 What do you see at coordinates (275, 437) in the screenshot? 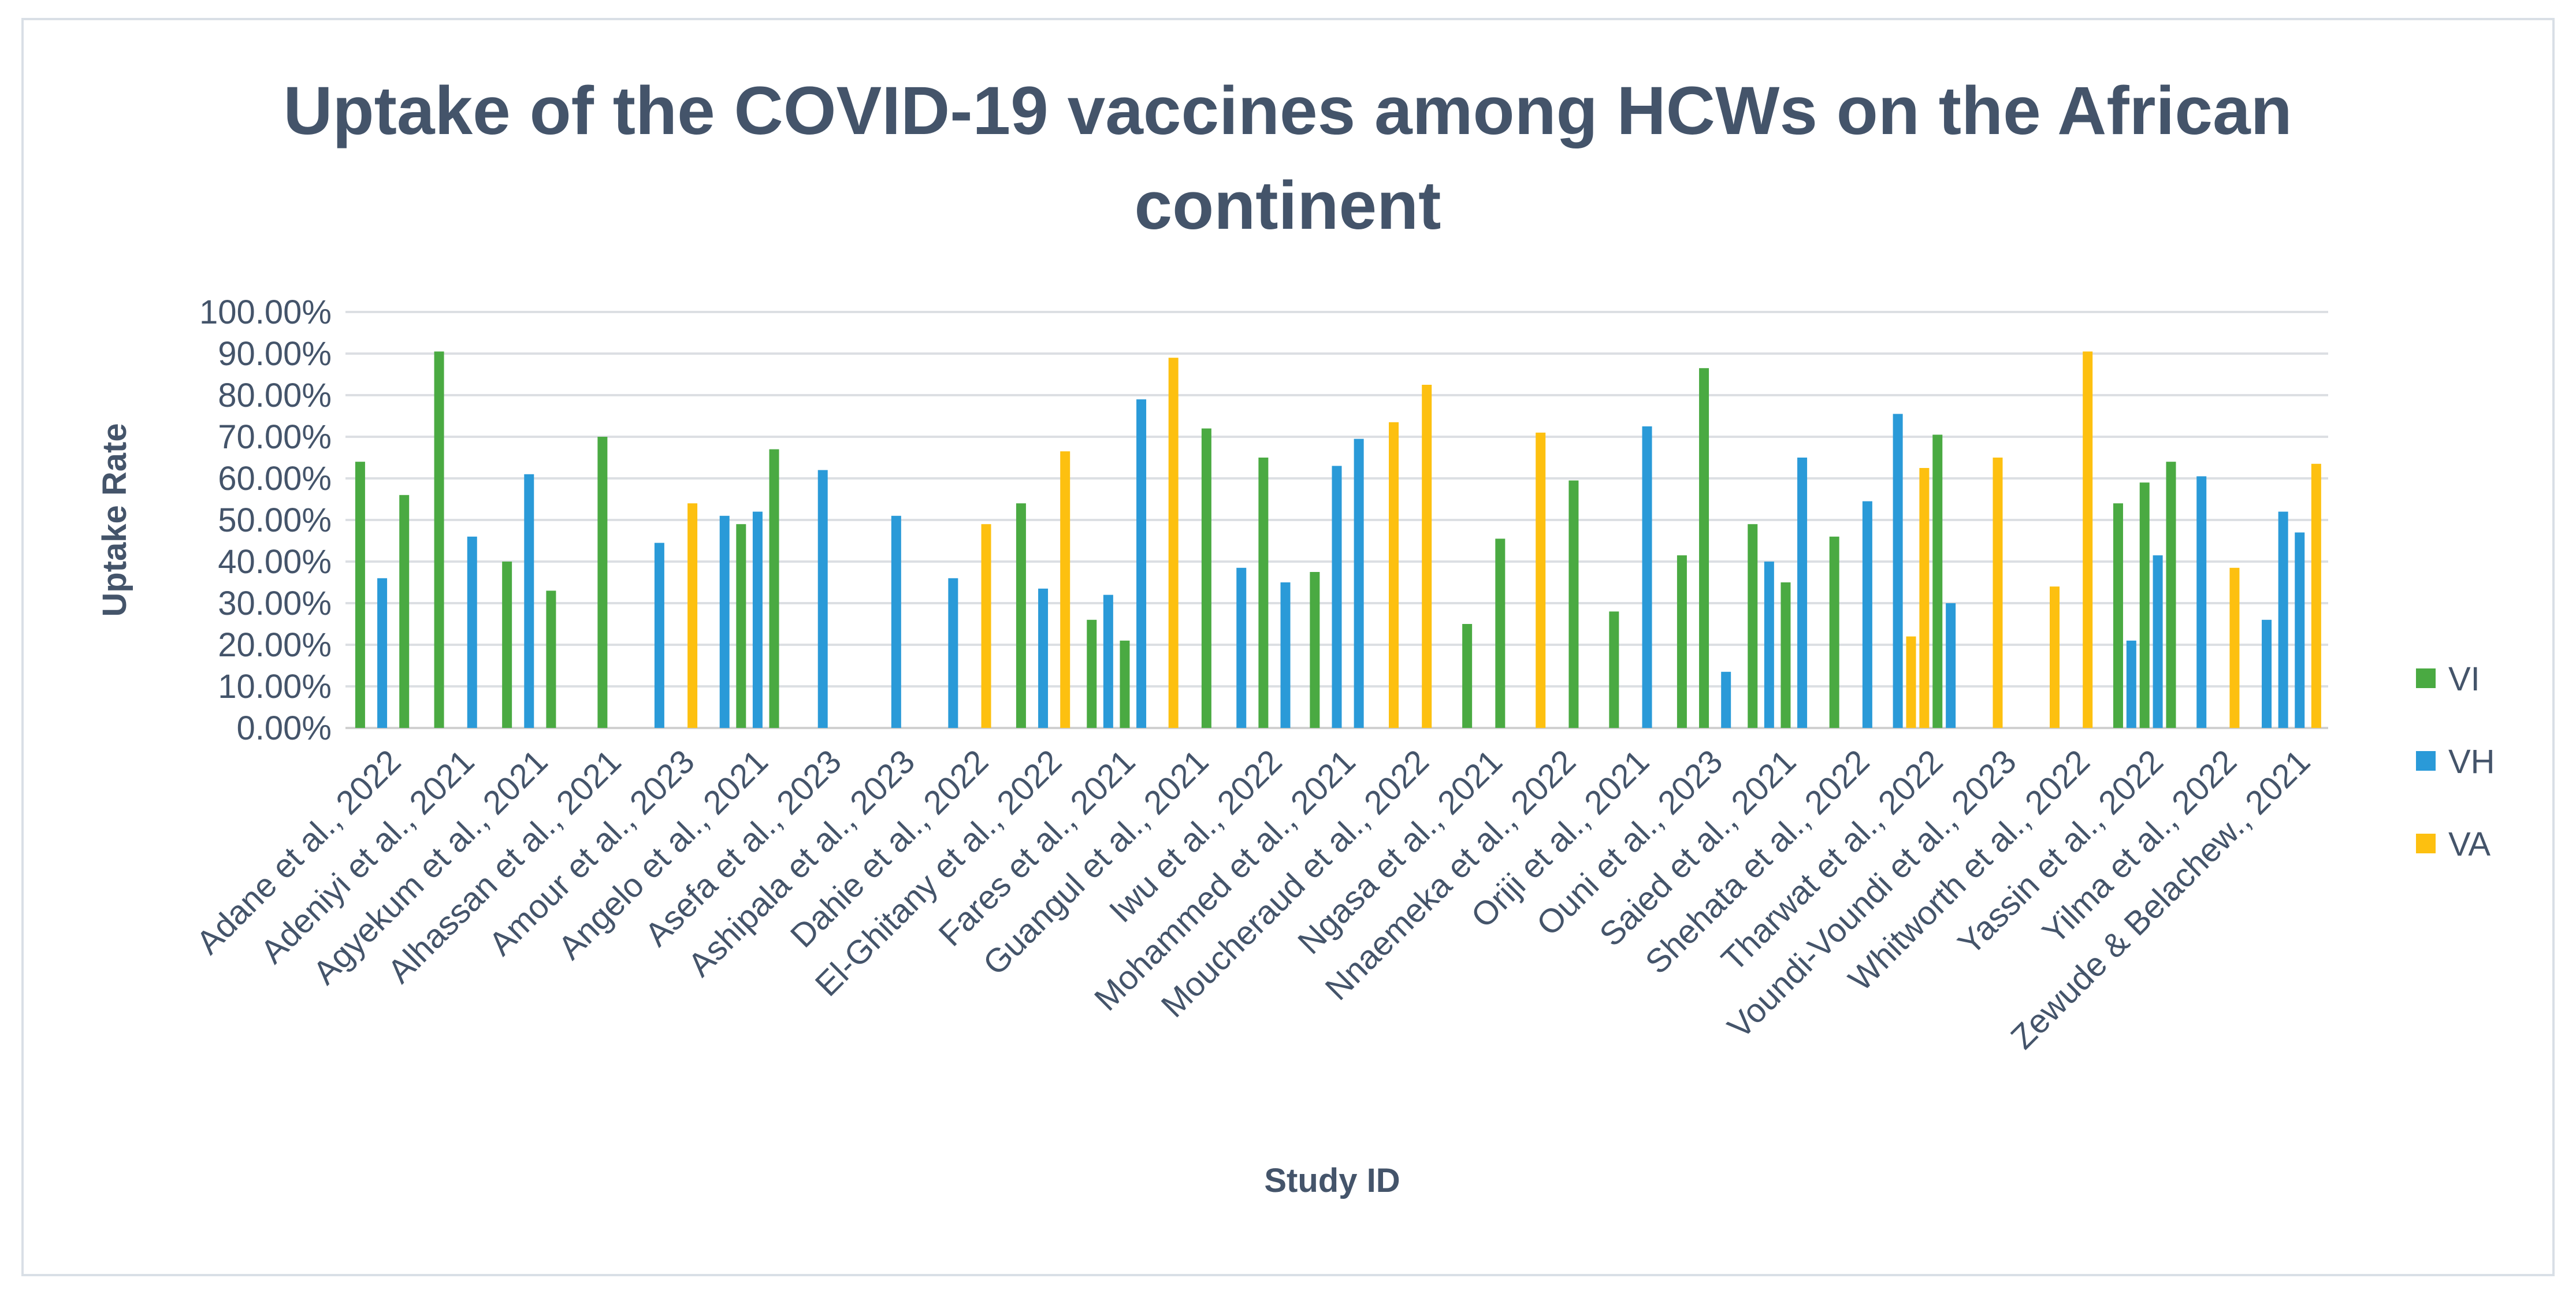
I see `y-tick-label: 70.00%` at bounding box center [275, 437].